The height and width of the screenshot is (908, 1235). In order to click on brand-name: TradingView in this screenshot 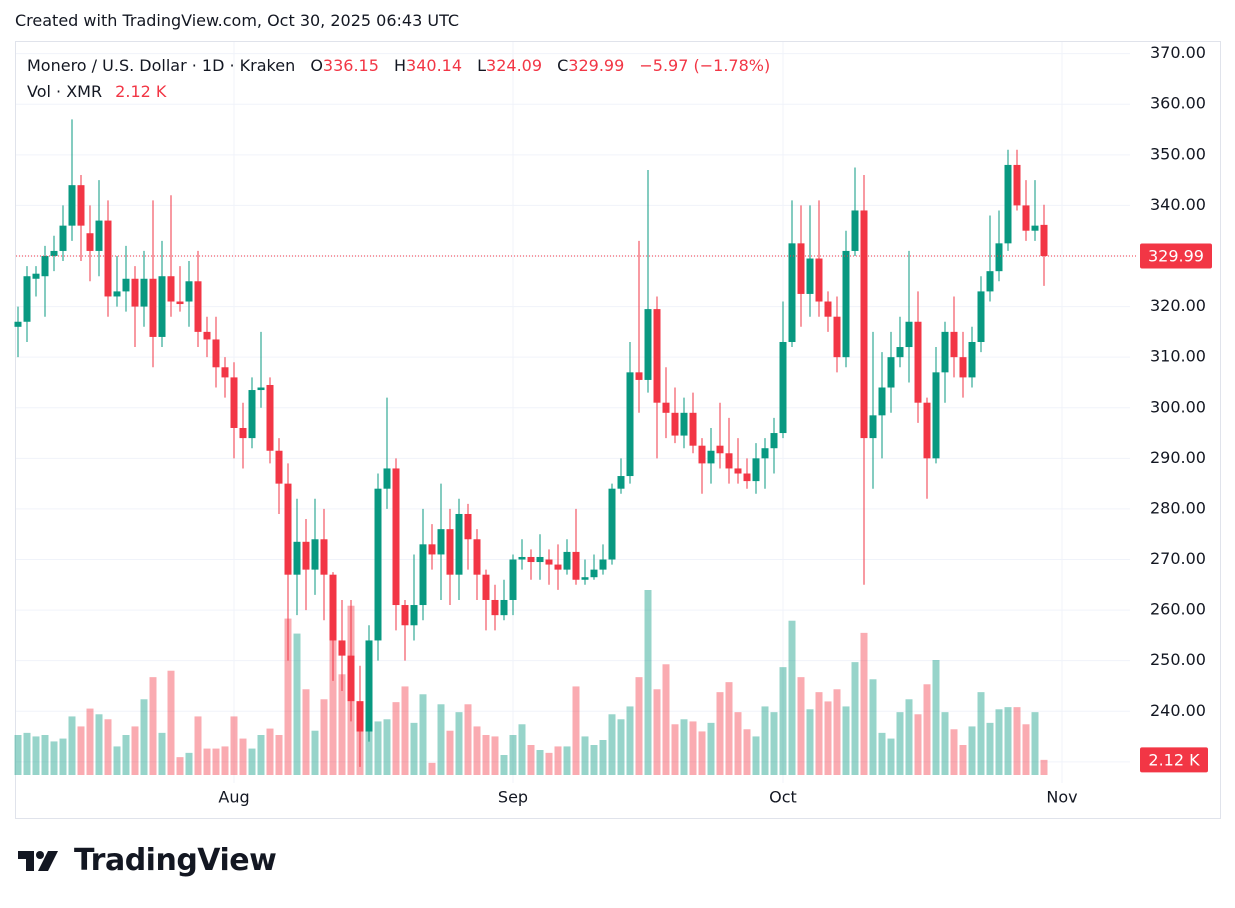, I will do `click(175, 860)`.